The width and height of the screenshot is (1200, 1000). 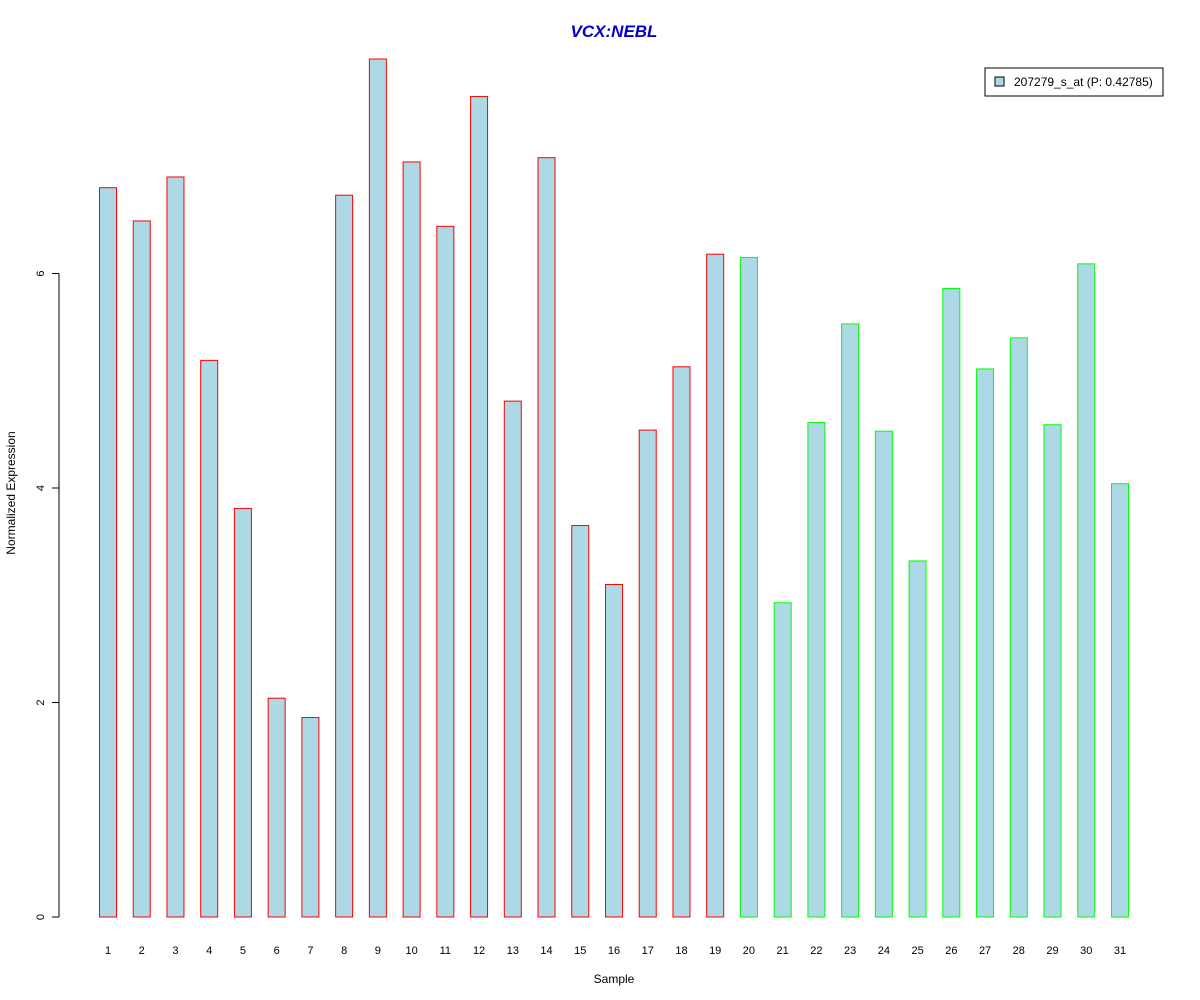 What do you see at coordinates (411, 951) in the screenshot?
I see `x-tick-label: 10` at bounding box center [411, 951].